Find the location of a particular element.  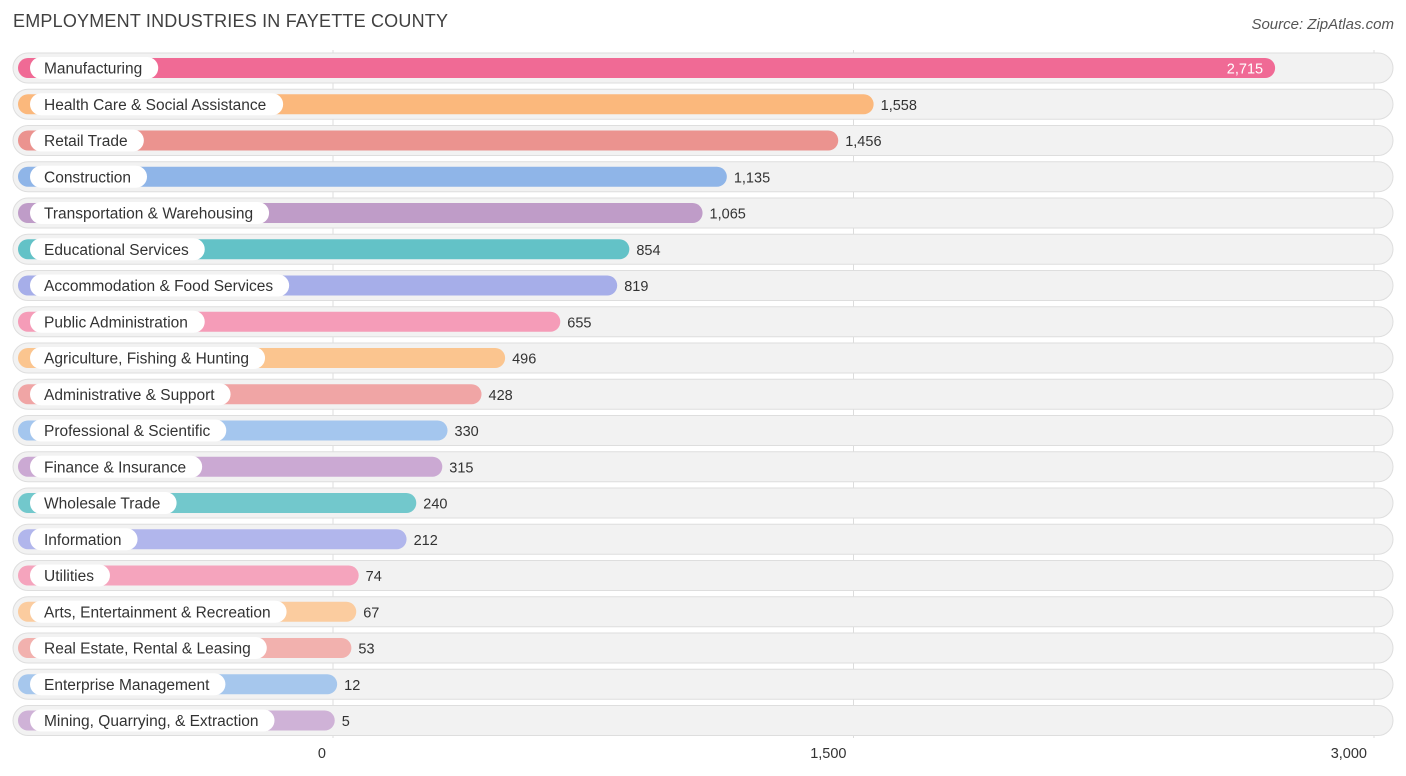

value-label: 5 is located at coordinates (346, 722).